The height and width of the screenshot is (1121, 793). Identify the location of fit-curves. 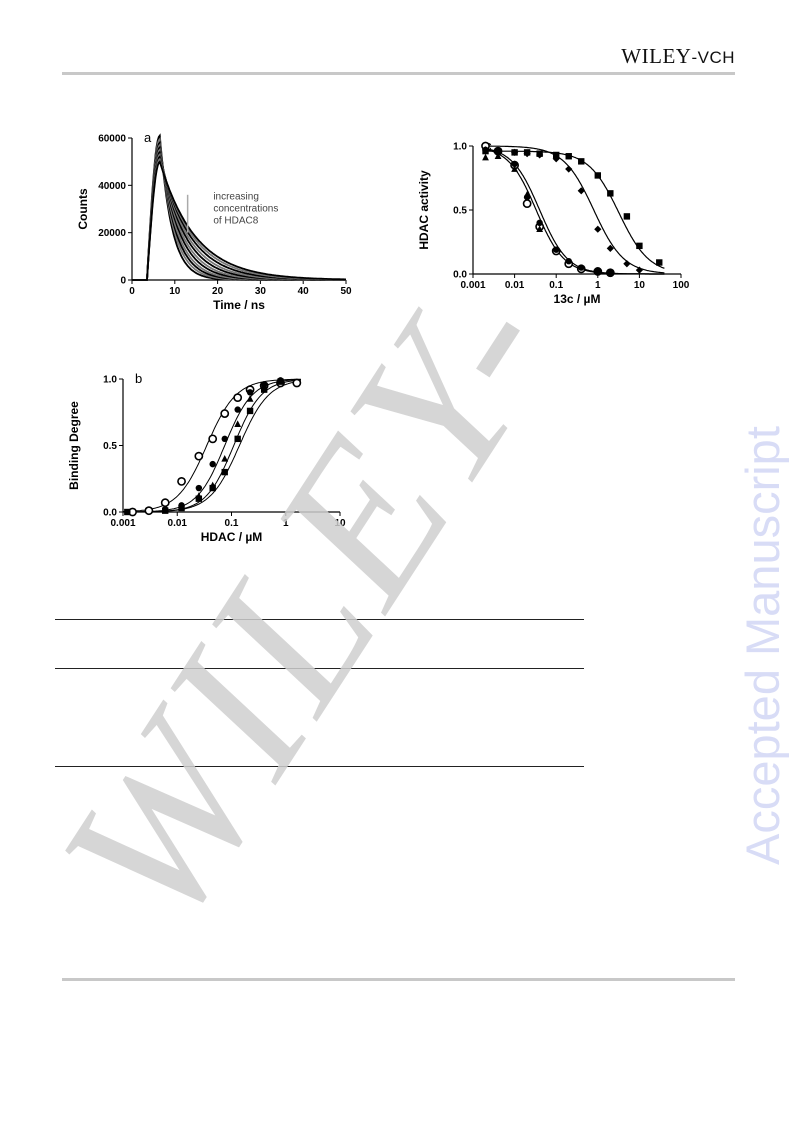
(211, 445).